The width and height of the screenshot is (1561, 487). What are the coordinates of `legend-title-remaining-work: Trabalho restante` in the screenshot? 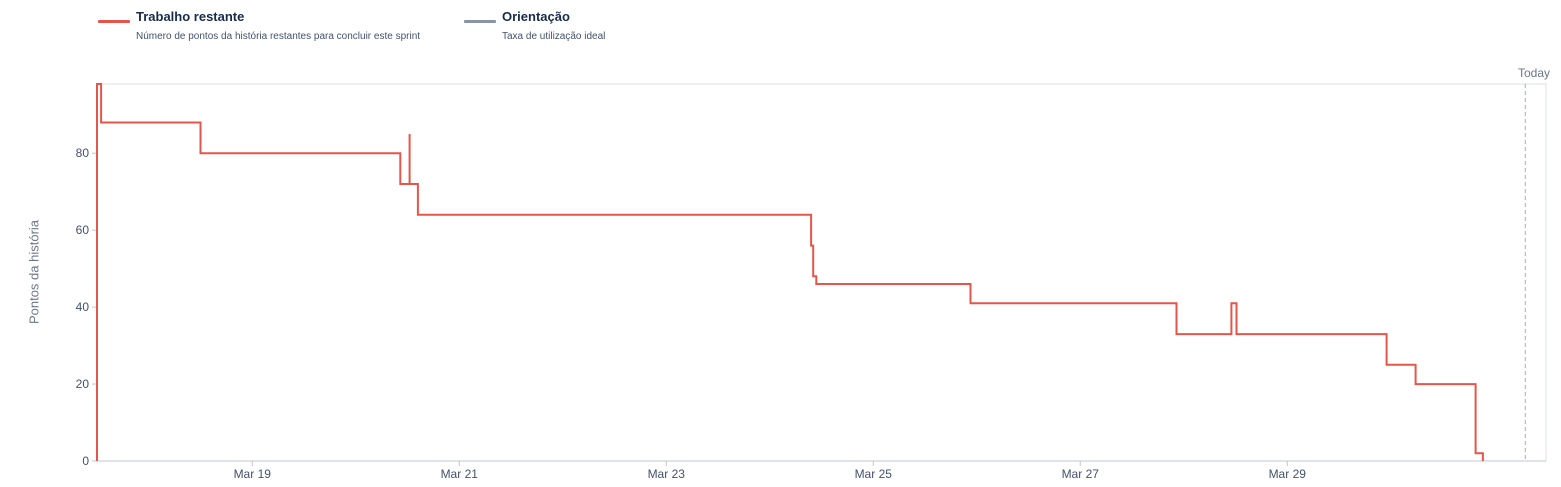 It's located at (190, 16).